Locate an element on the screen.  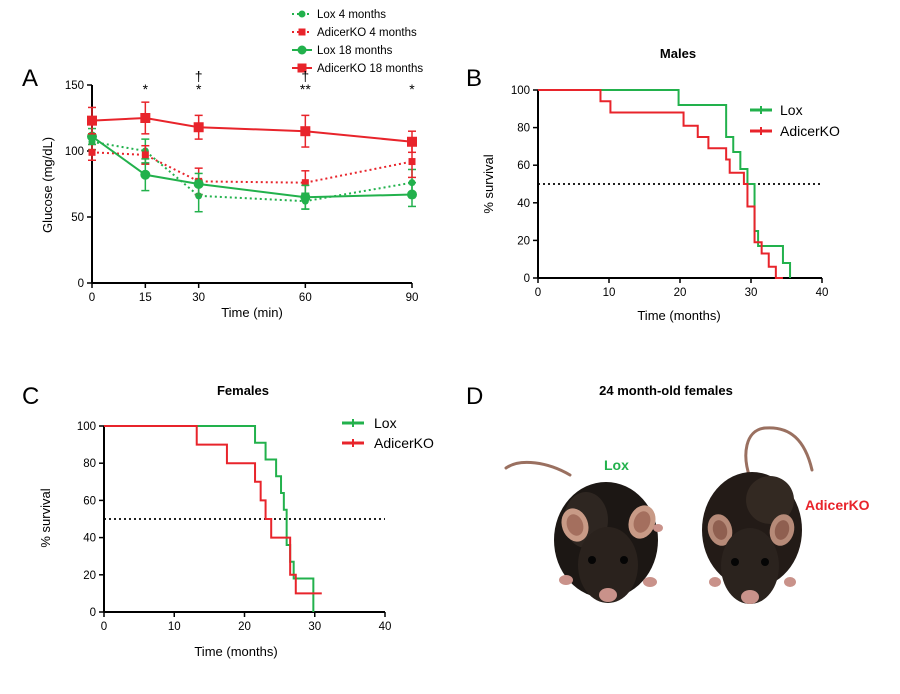
significance-marker: ** is located at coordinates (305, 89).